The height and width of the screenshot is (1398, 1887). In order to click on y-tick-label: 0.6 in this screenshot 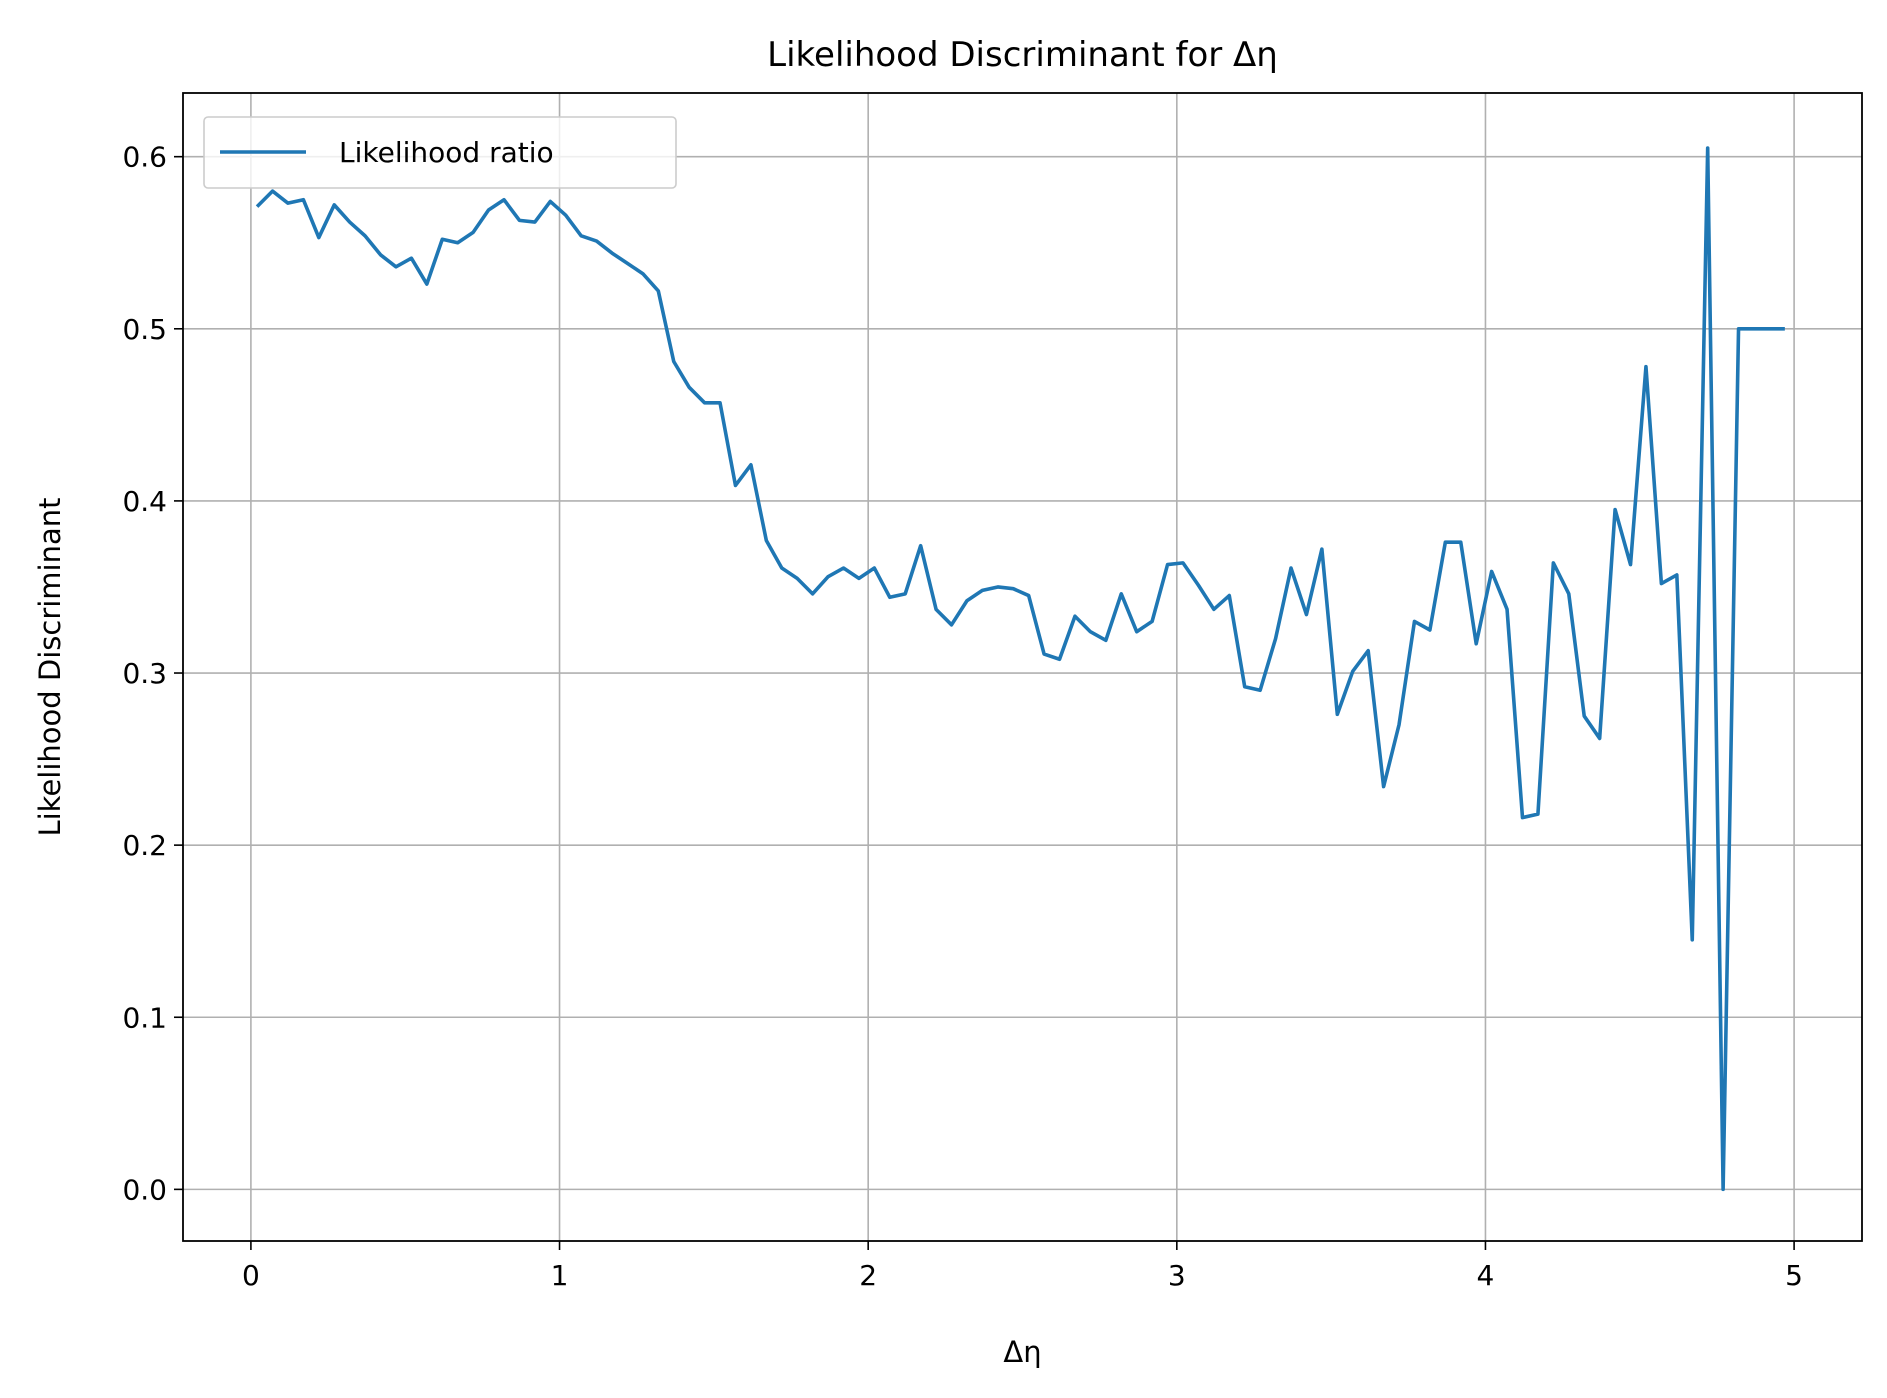, I will do `click(144, 157)`.